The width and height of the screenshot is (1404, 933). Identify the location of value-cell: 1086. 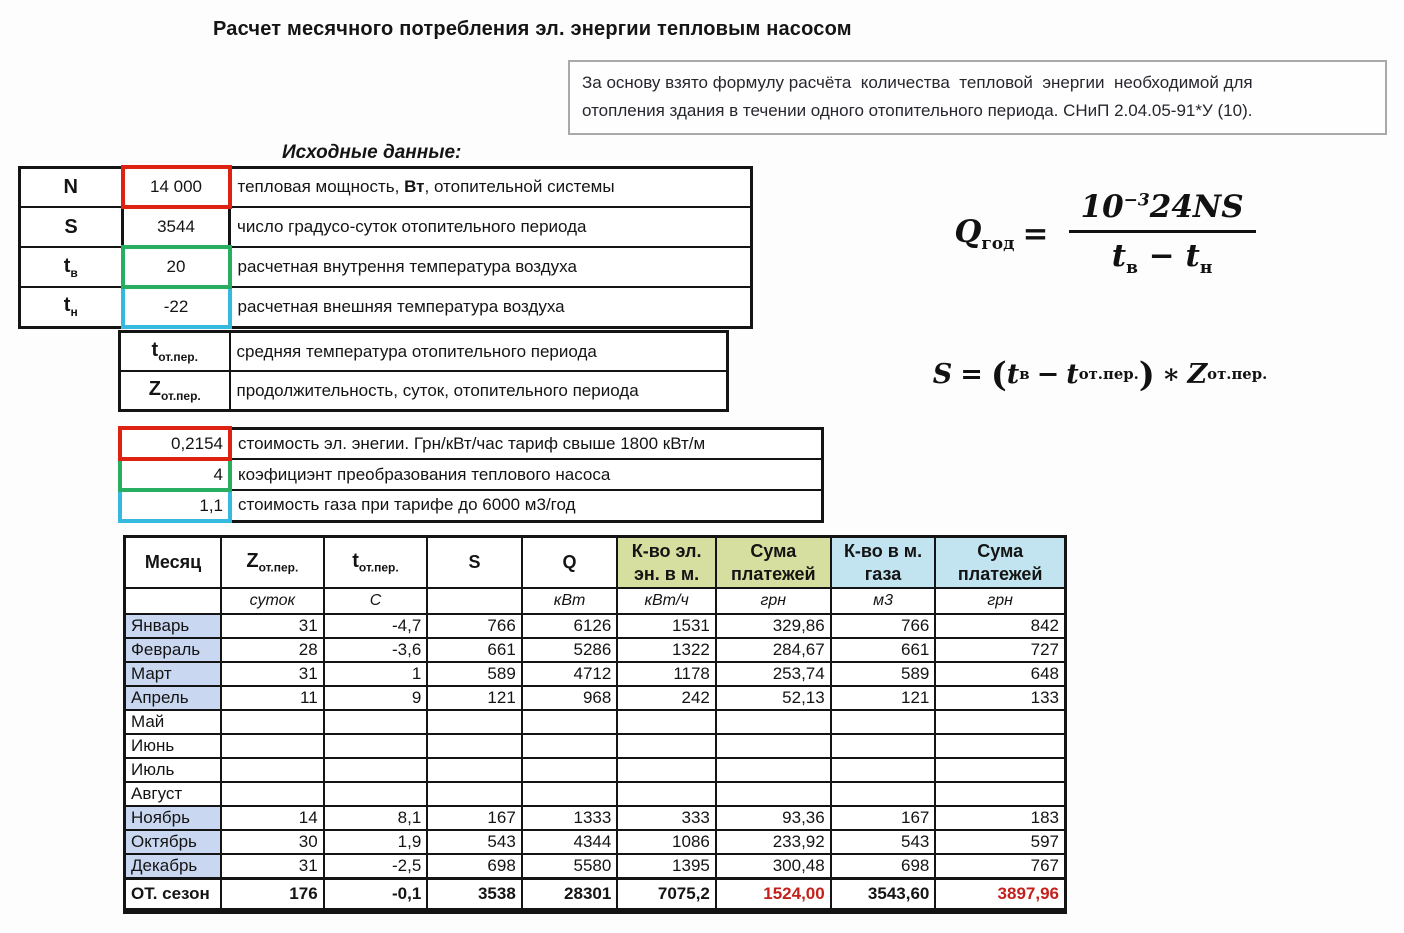
(666, 842).